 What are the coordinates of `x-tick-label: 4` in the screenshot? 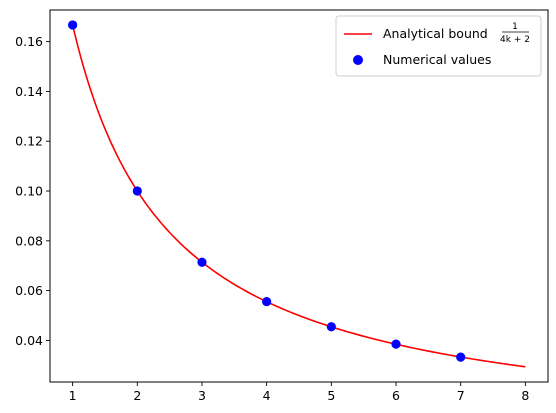 It's located at (267, 395).